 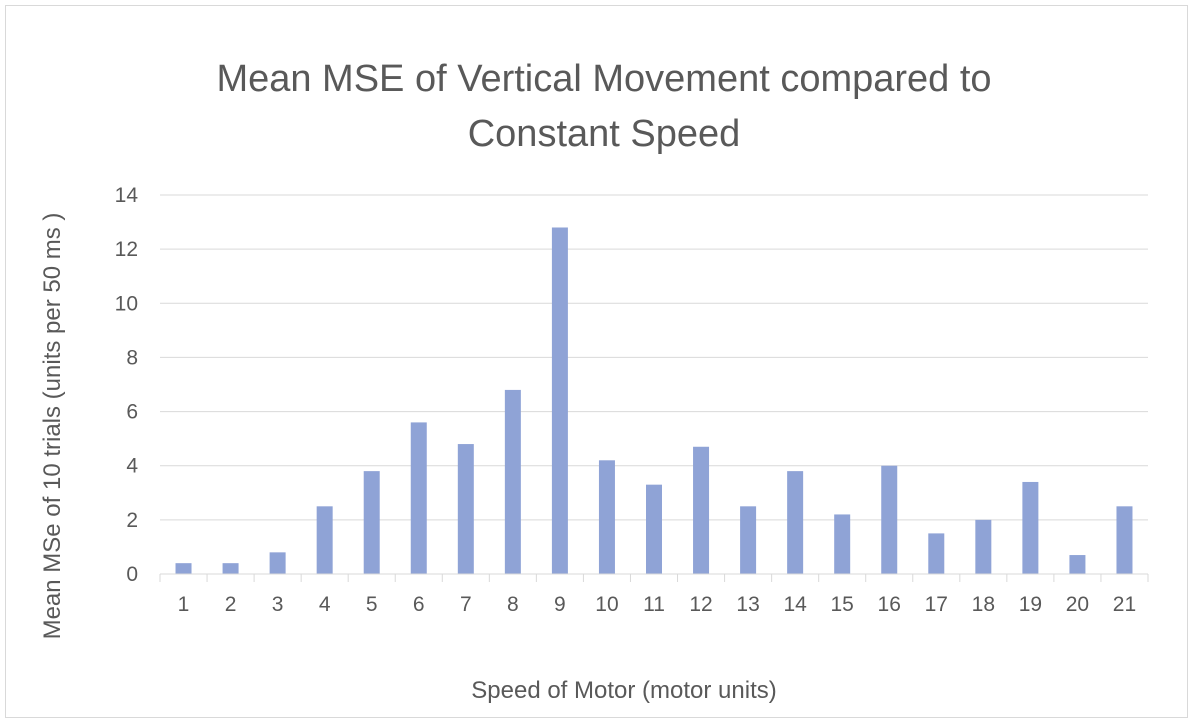 I want to click on y-tick-label: 10, so click(x=126, y=303).